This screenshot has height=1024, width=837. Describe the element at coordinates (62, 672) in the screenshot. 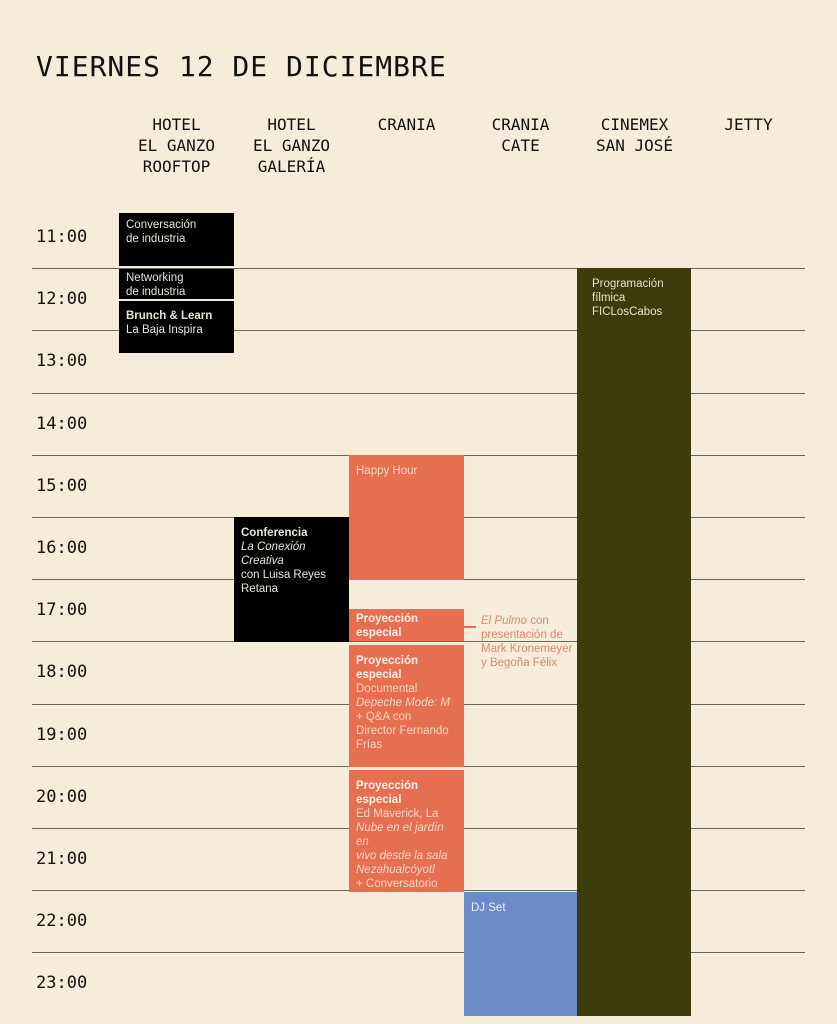

I see `time-label: 18:00` at that location.